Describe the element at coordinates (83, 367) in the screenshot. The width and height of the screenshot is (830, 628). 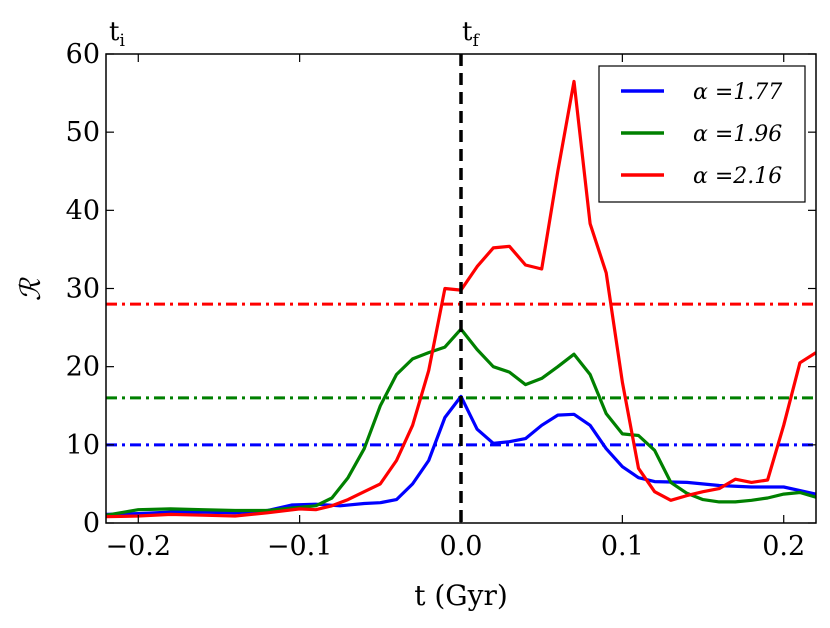
I see `y-tick-label-20: 20` at that location.